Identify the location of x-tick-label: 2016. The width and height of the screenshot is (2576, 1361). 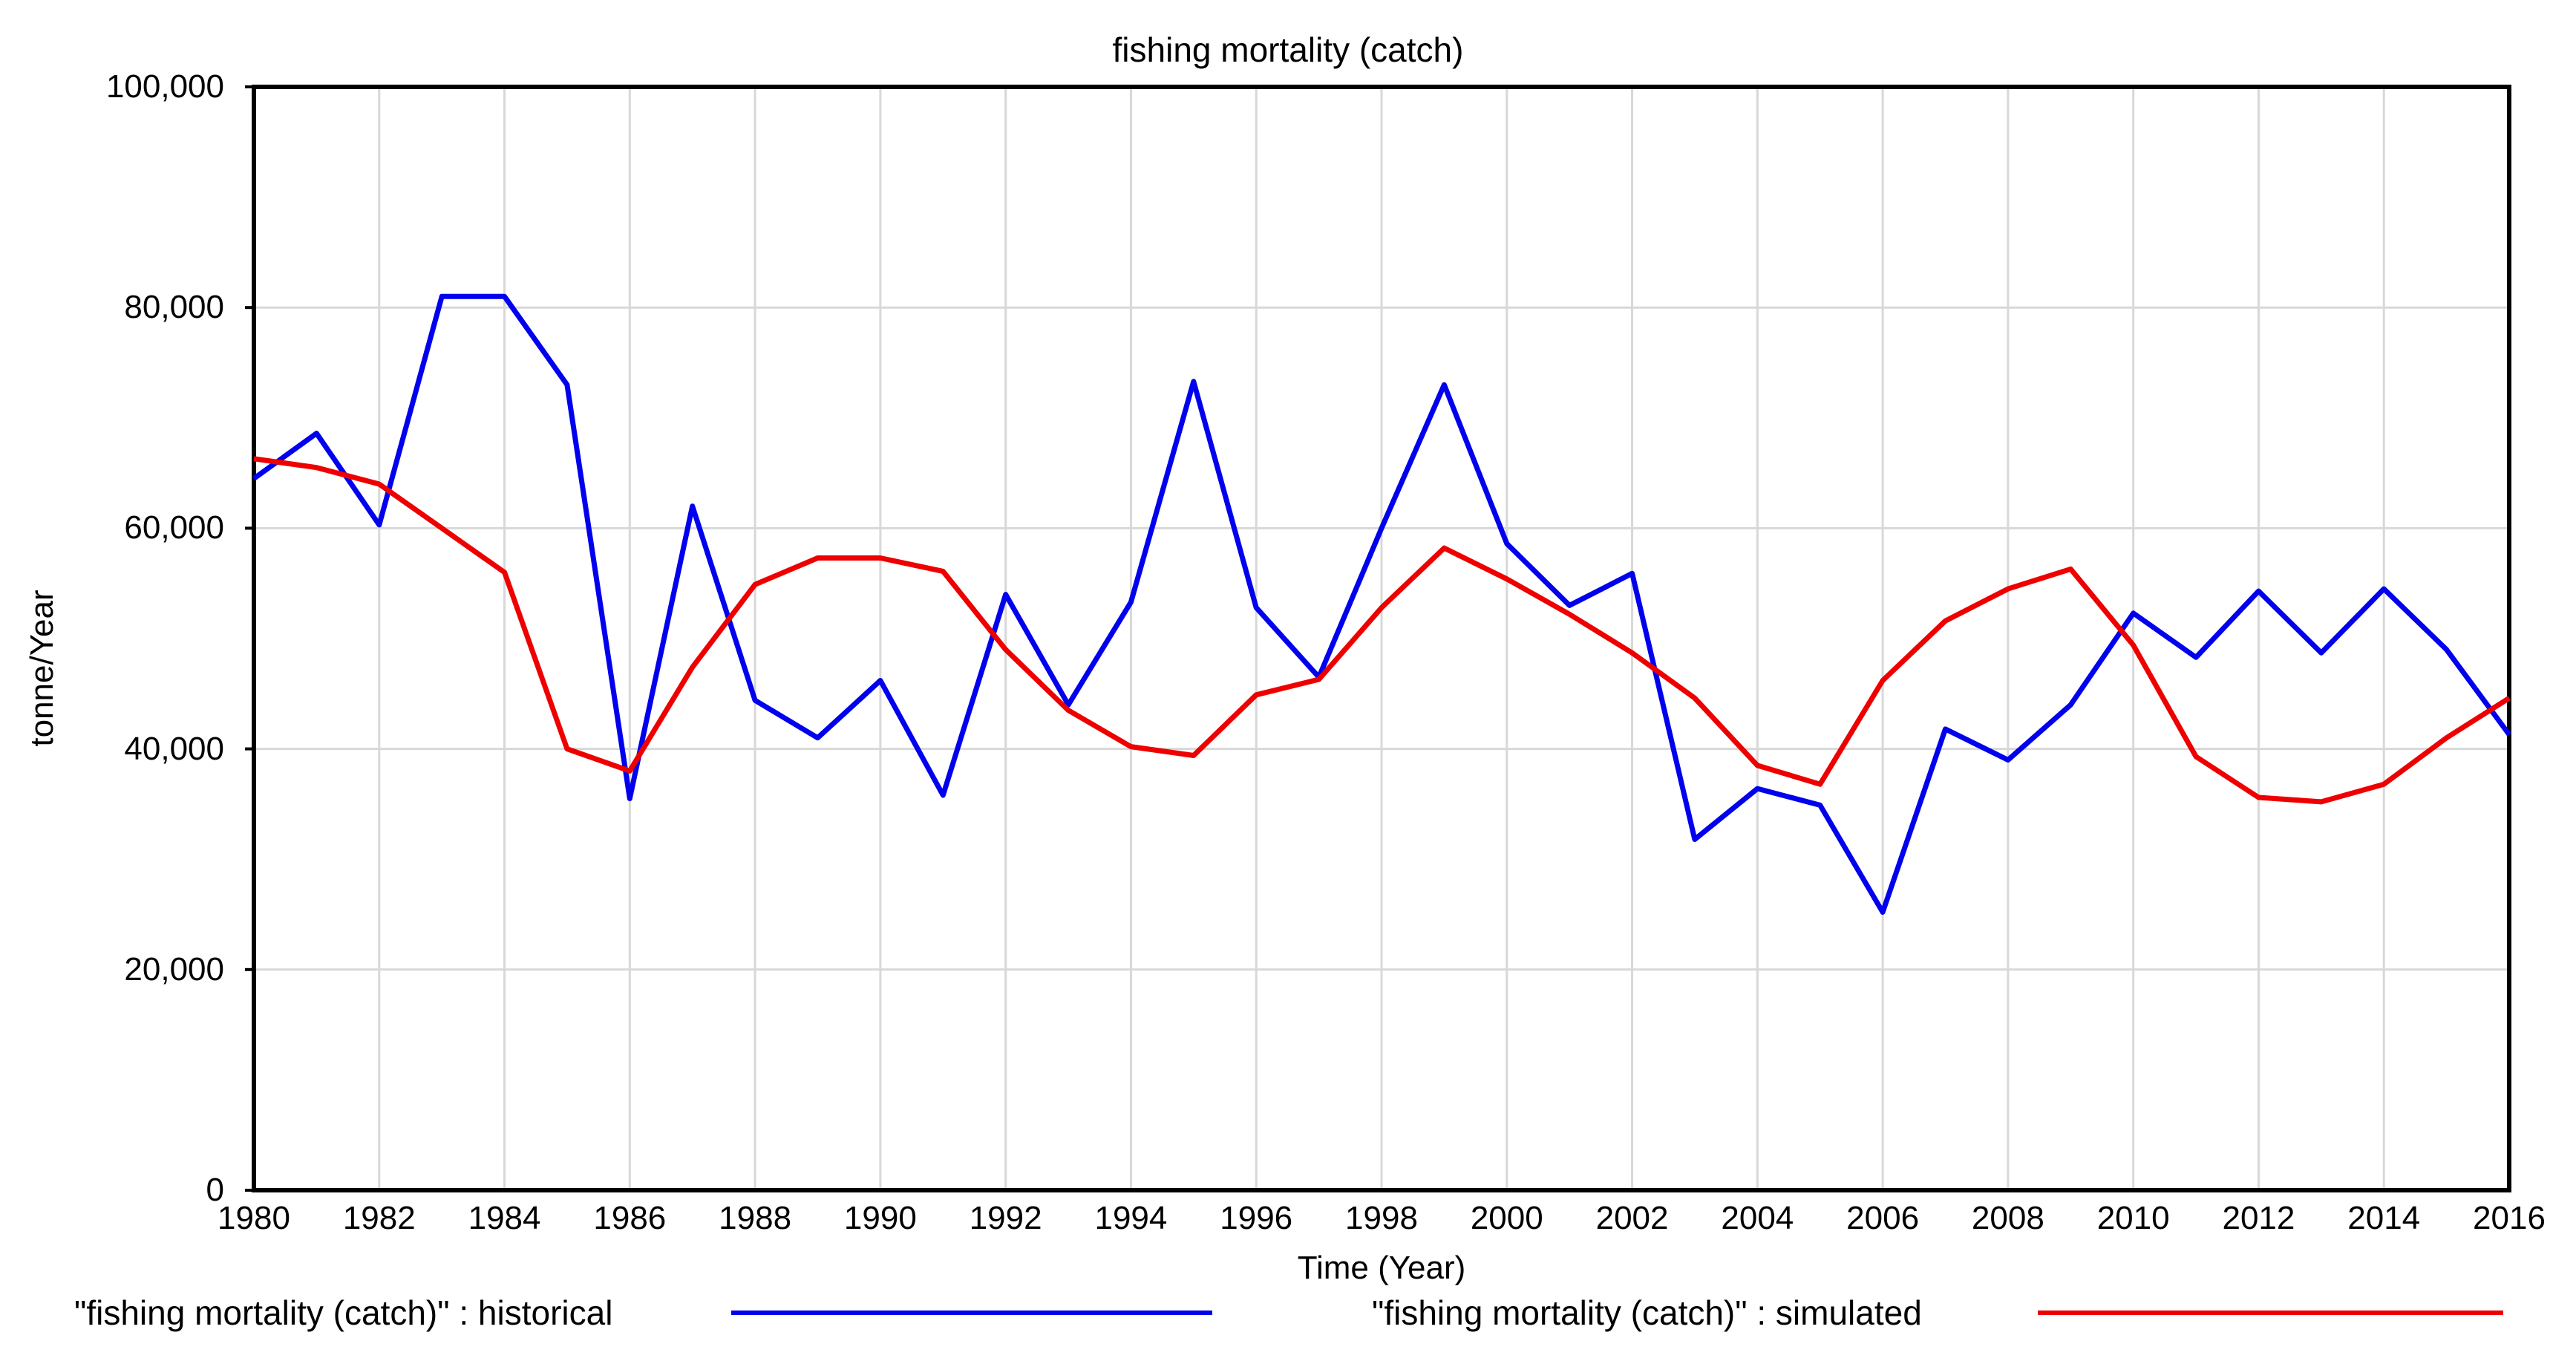
(2509, 1218).